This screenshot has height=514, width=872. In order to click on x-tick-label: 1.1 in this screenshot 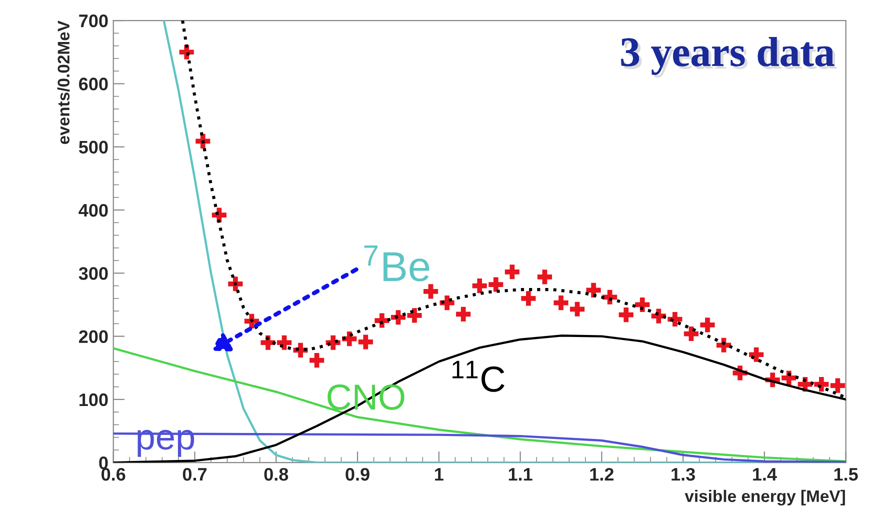, I will do `click(520, 474)`.